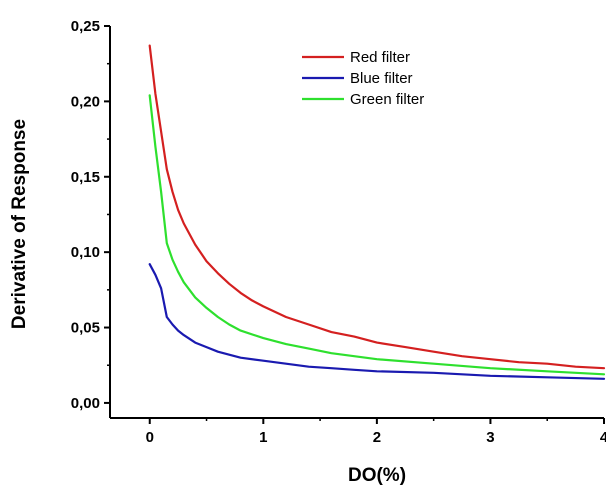 This screenshot has height=494, width=606. What do you see at coordinates (150, 437) in the screenshot?
I see `x-tick-label: 0` at bounding box center [150, 437].